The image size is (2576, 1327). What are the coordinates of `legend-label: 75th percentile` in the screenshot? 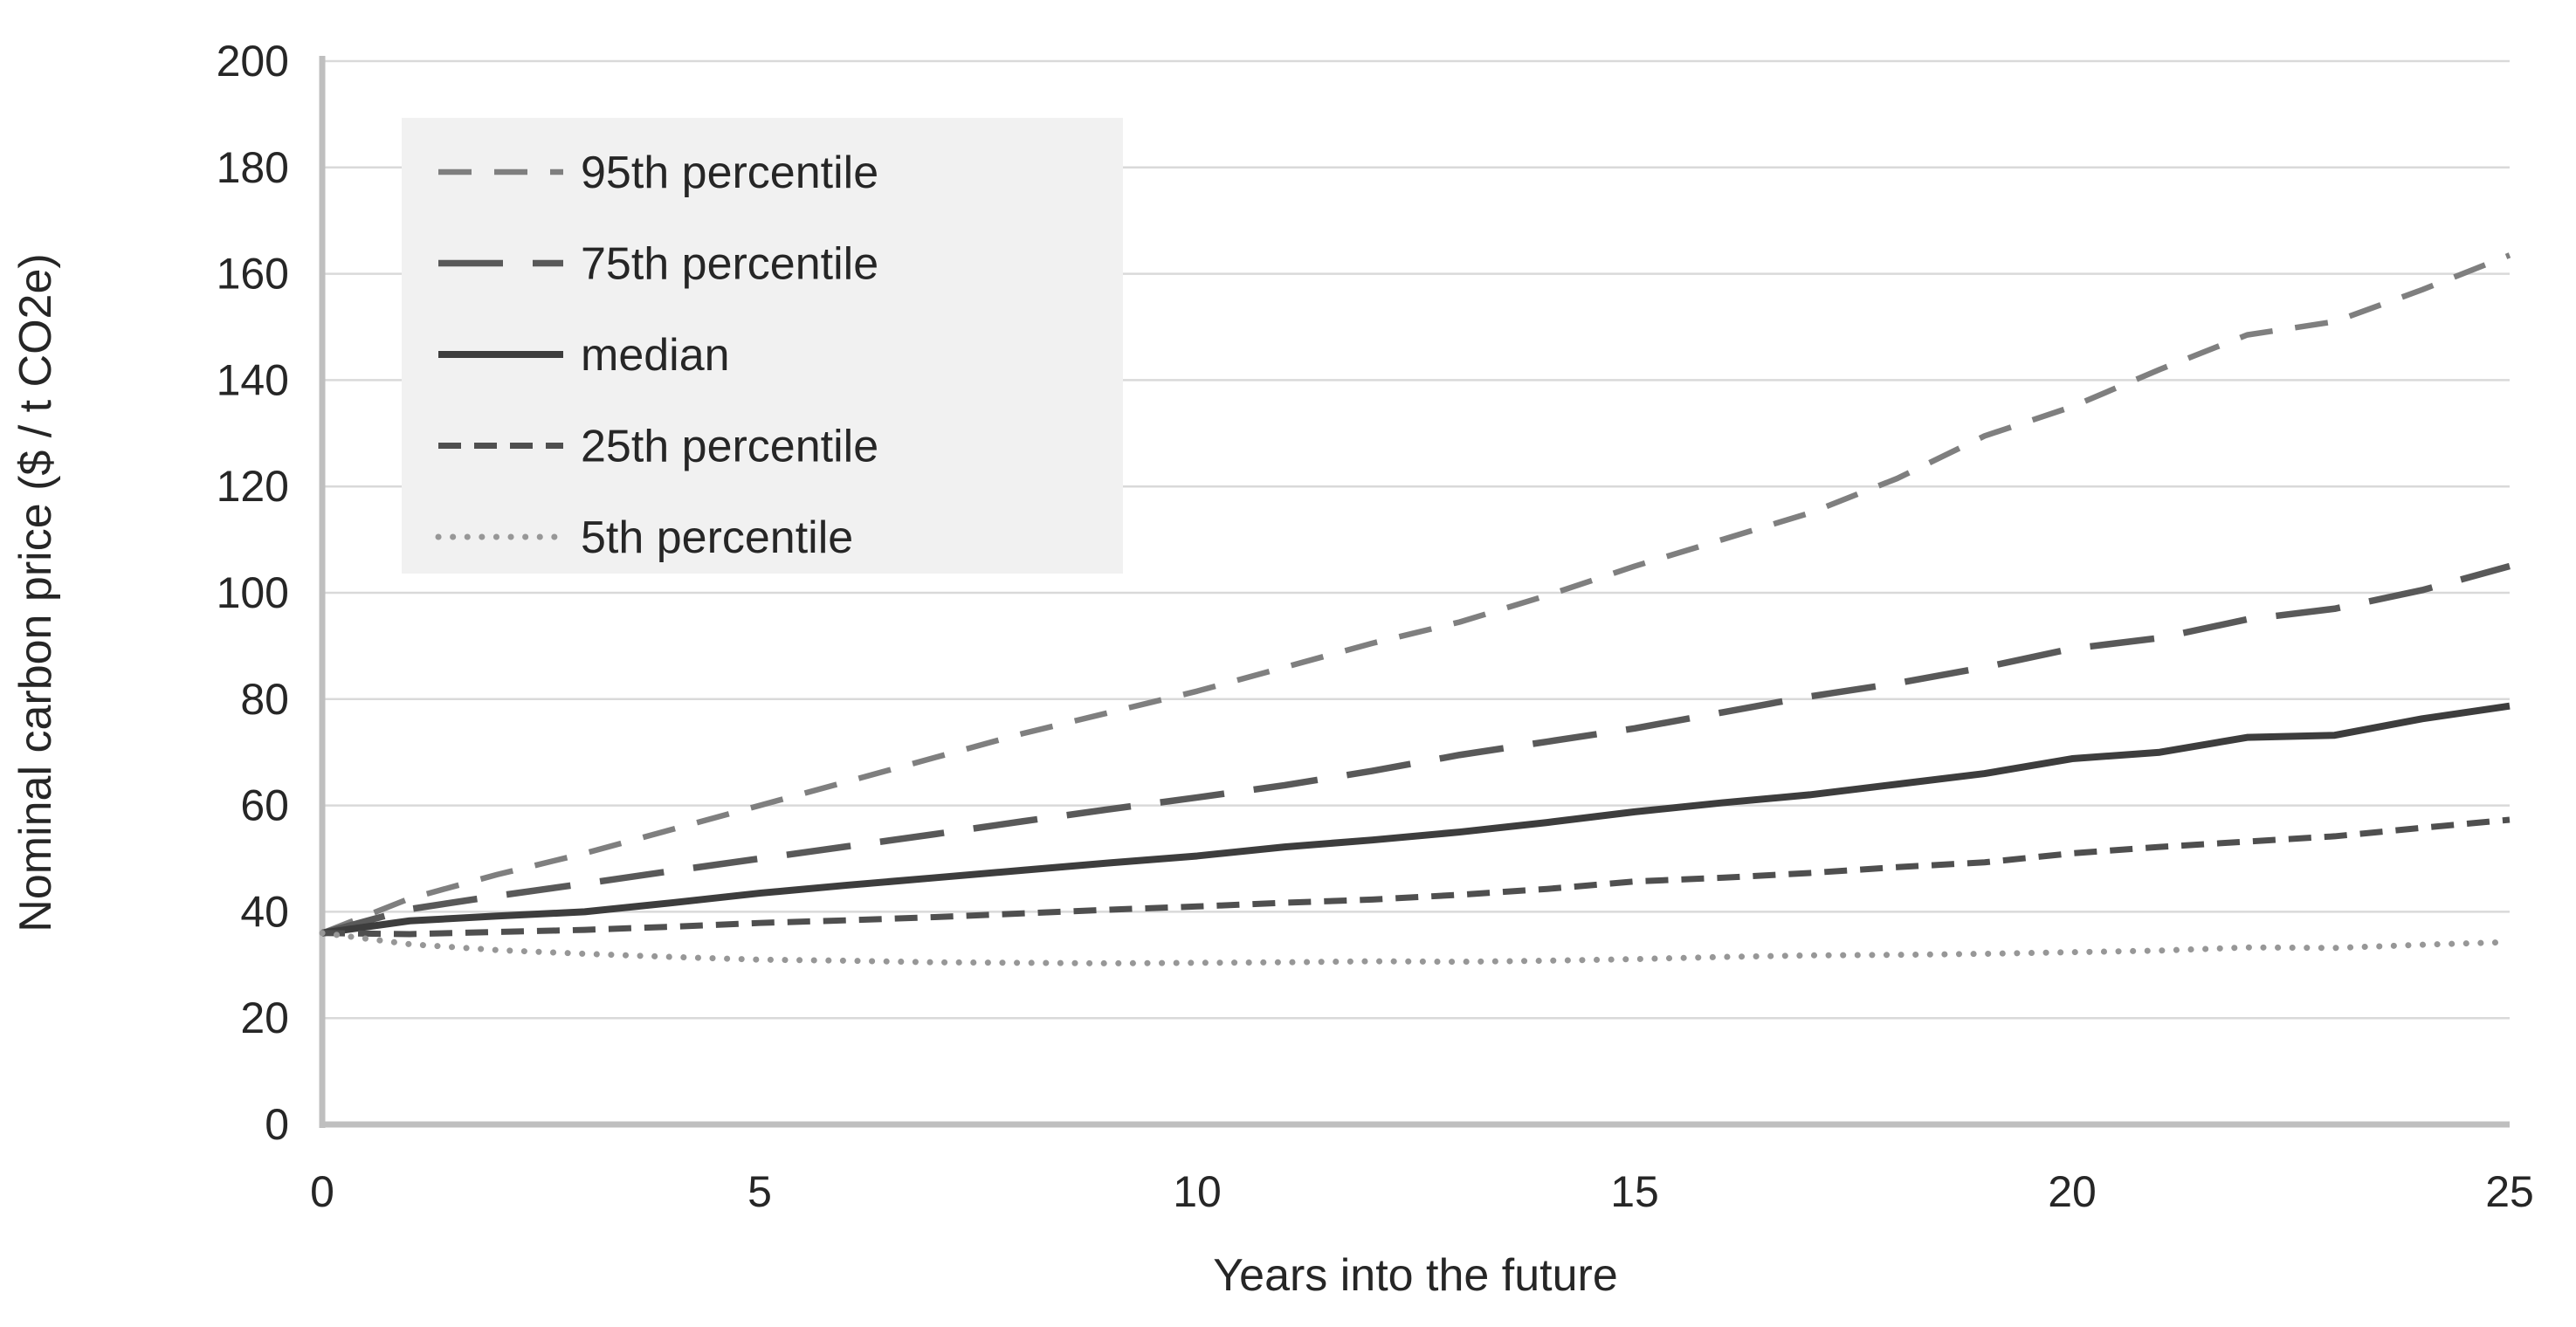 It's located at (729, 264).